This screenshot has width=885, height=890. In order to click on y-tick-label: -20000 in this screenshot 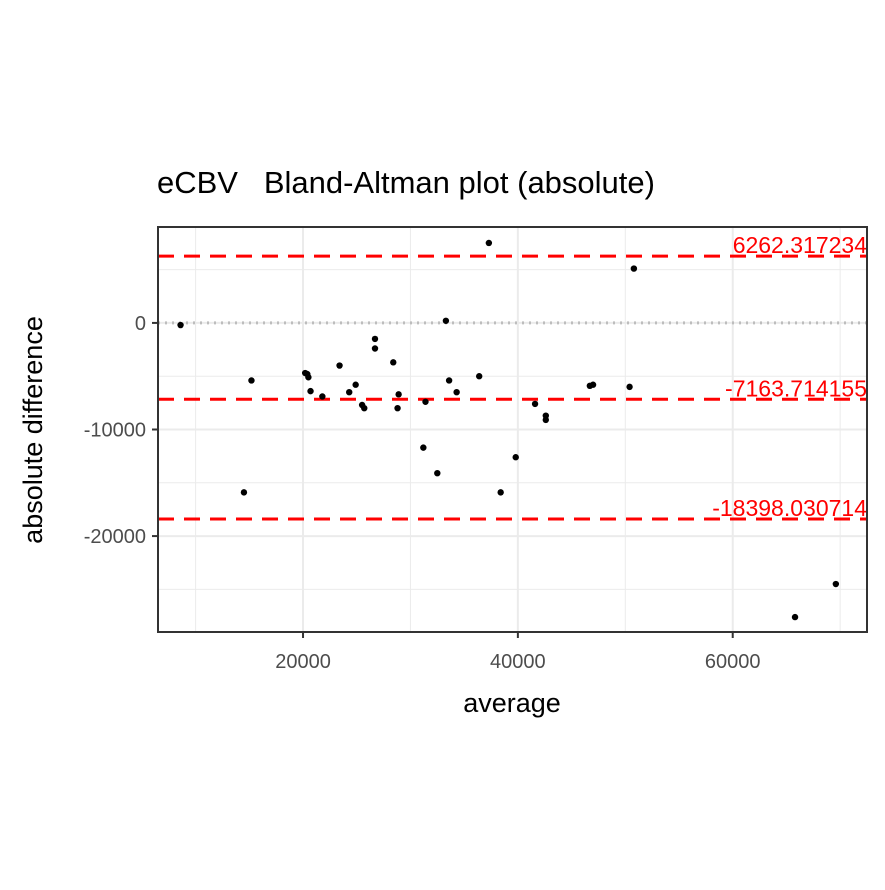, I will do `click(115, 537)`.